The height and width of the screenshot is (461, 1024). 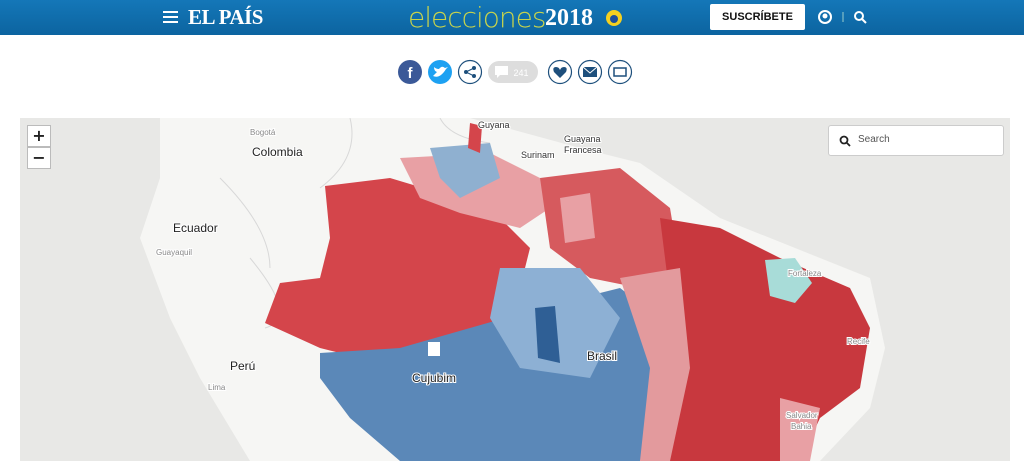 What do you see at coordinates (874, 139) in the screenshot?
I see `search-placeholder: Search` at bounding box center [874, 139].